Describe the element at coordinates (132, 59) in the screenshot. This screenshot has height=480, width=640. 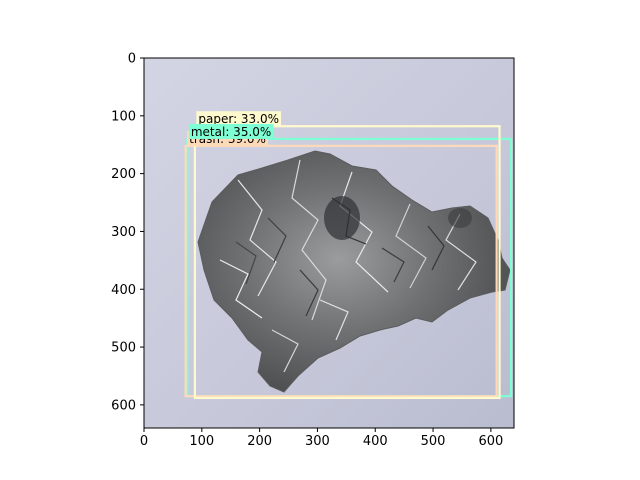
I see `y-tick-label: 0` at that location.